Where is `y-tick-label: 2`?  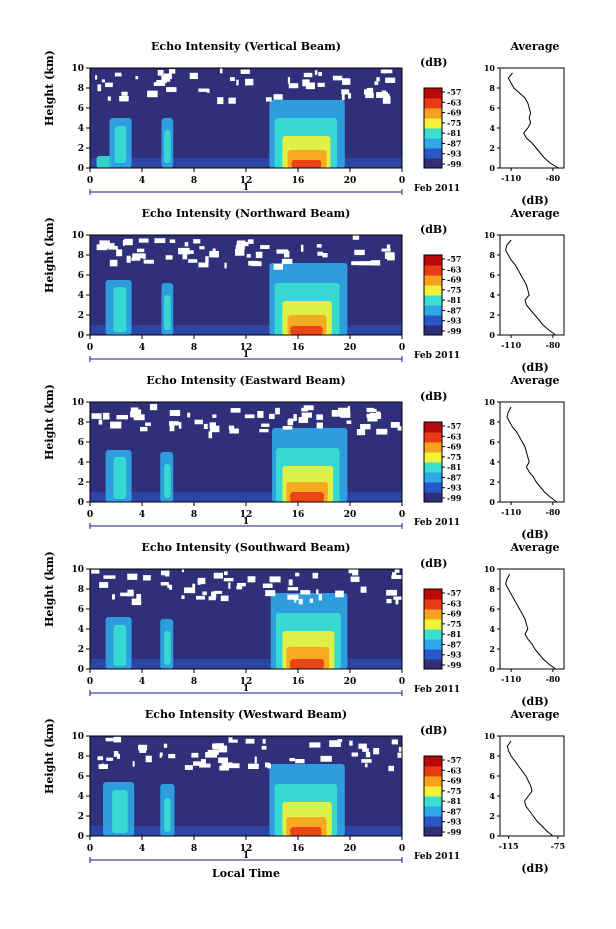
y-tick-label: 2 is located at coordinates (81, 483).